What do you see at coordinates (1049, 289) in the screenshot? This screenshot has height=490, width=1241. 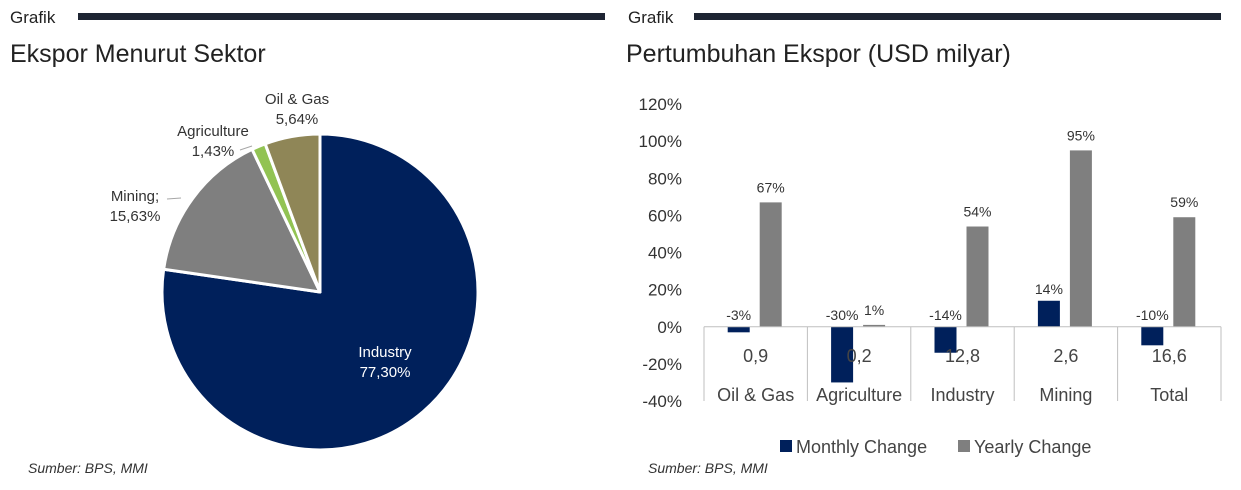 I see `data-label-monthly-mining: 14%` at bounding box center [1049, 289].